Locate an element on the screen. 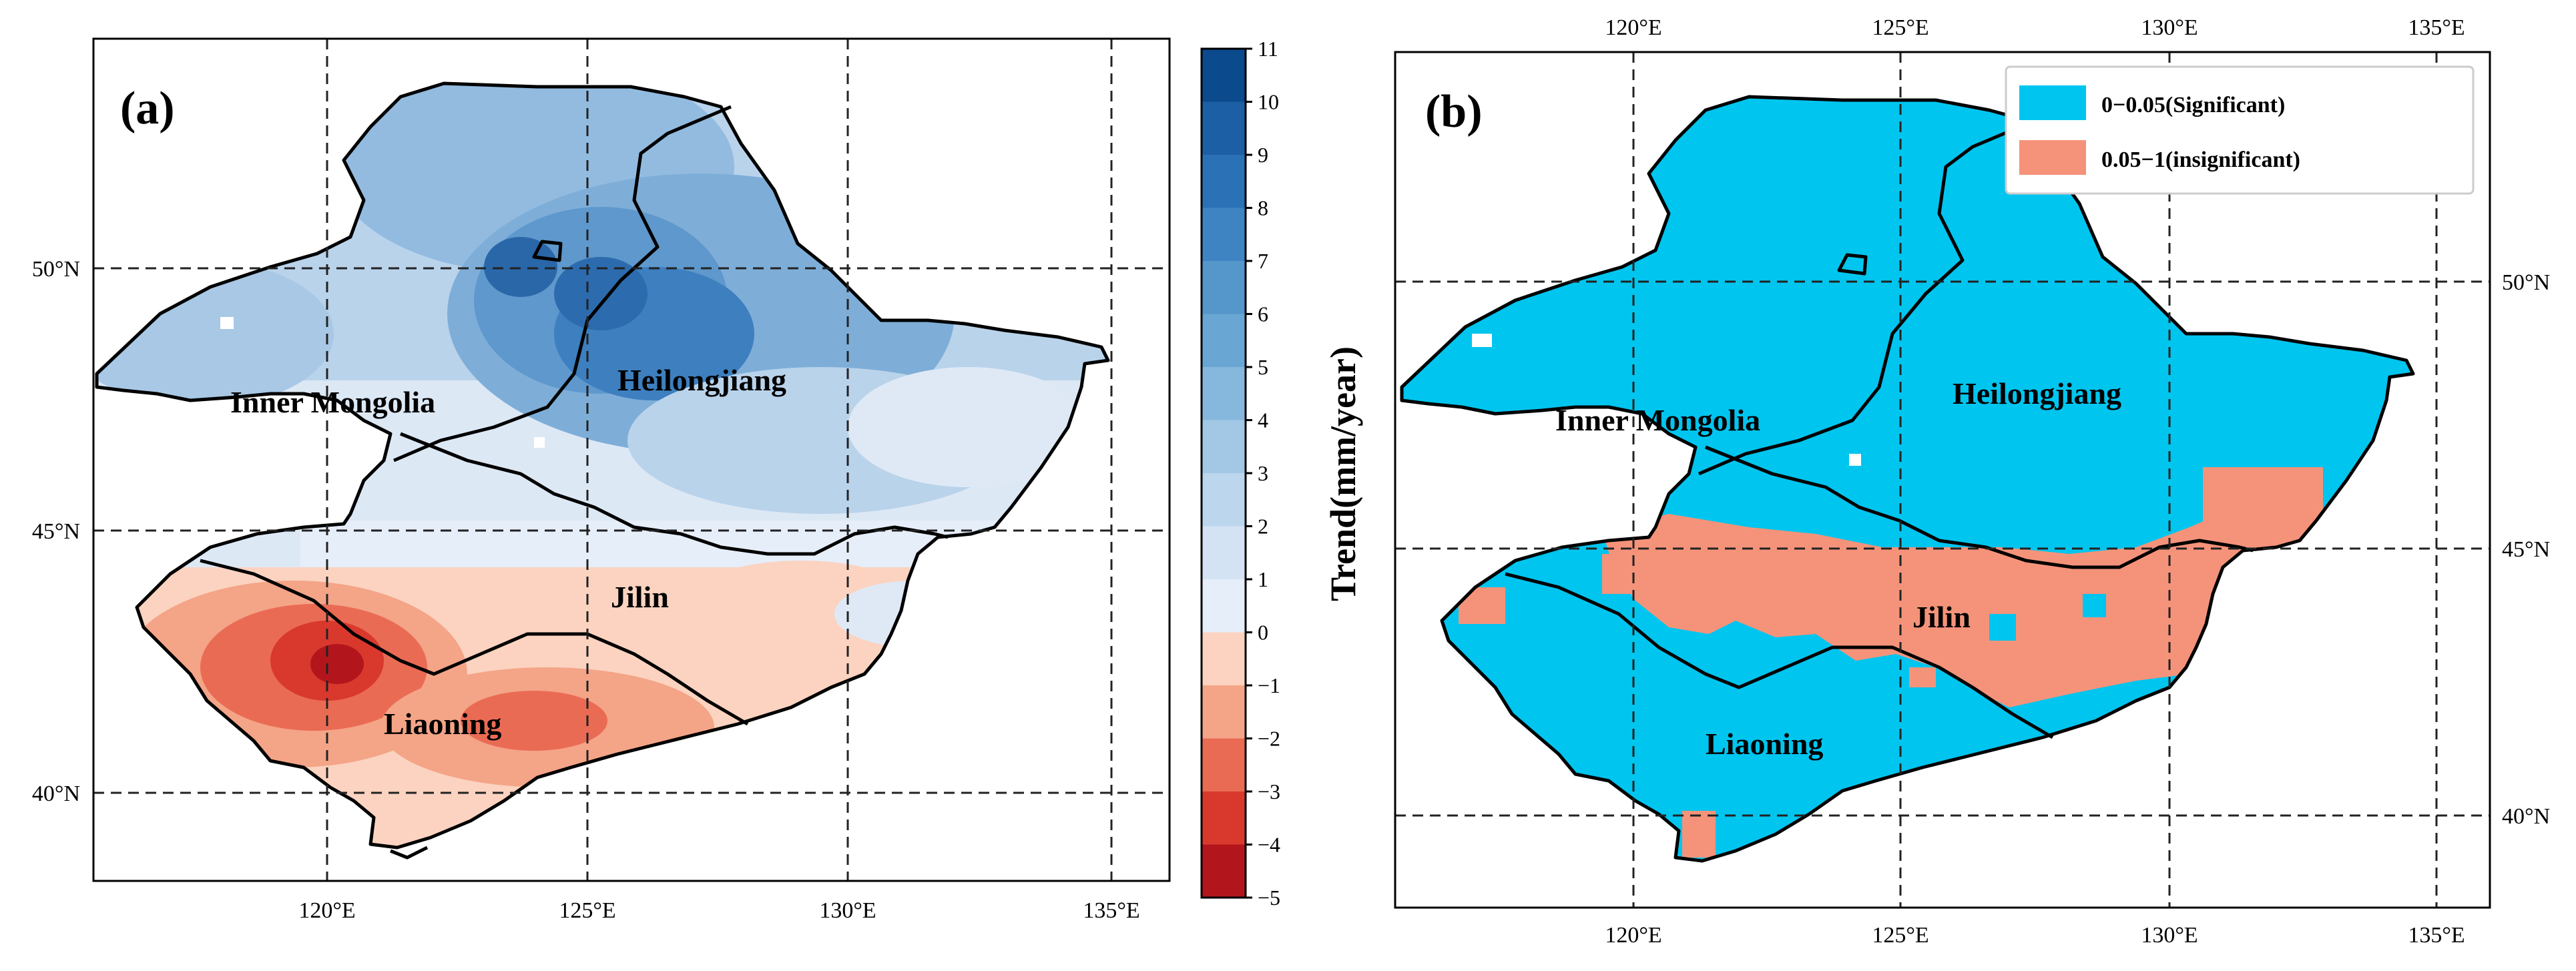  panel-b-lon-tick-top: 125°E is located at coordinates (1900, 27).